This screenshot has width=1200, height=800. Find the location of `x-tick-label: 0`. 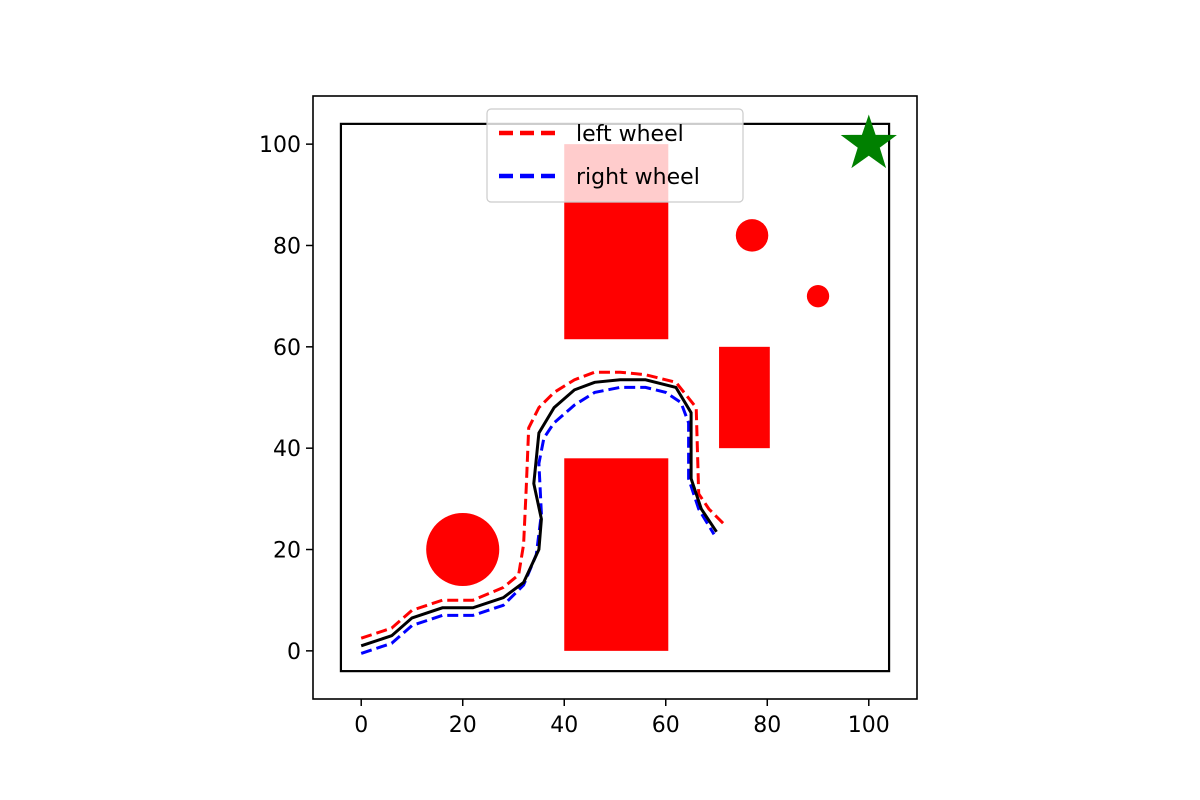

x-tick-label: 0 is located at coordinates (361, 725).